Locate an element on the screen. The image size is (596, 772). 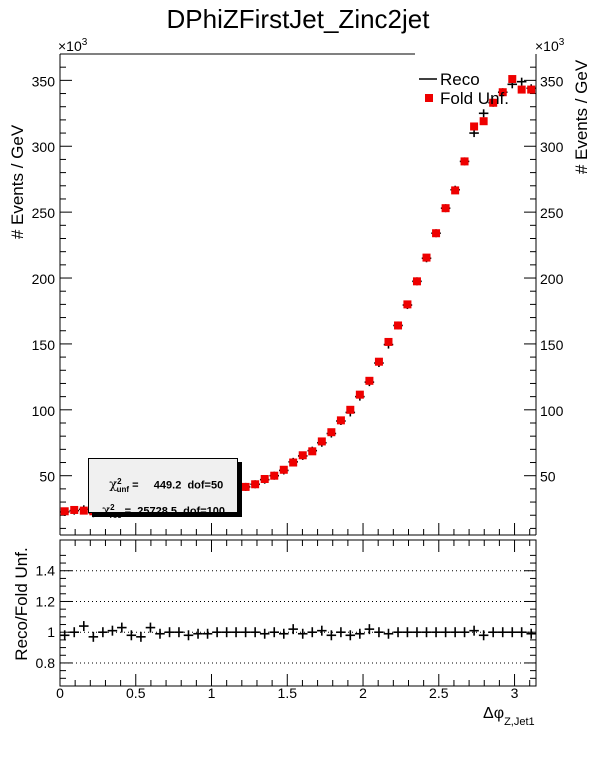
x-tick-label: 1.5 is located at coordinates (288, 693).